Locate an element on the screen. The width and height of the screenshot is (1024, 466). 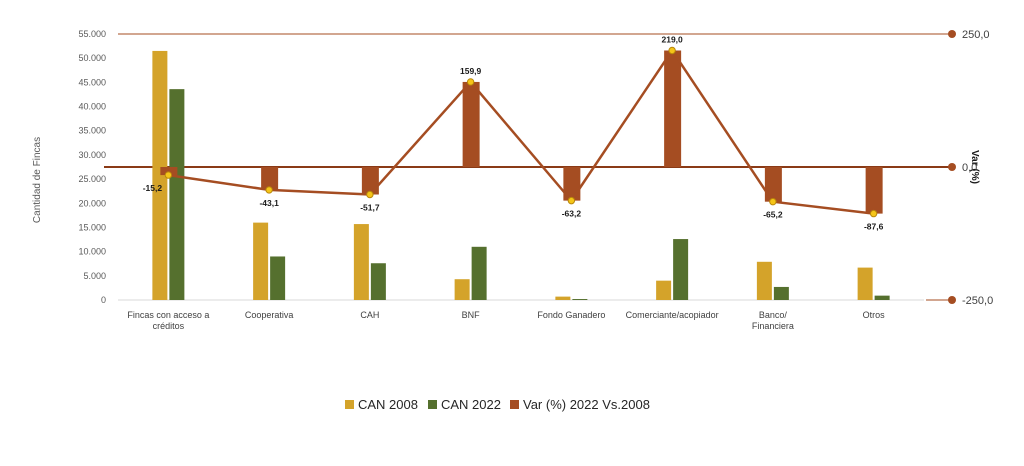
legend: CAN 2008 CAN 2022 Var (%) 2022 Vs.2008 is located at coordinates (497, 404).